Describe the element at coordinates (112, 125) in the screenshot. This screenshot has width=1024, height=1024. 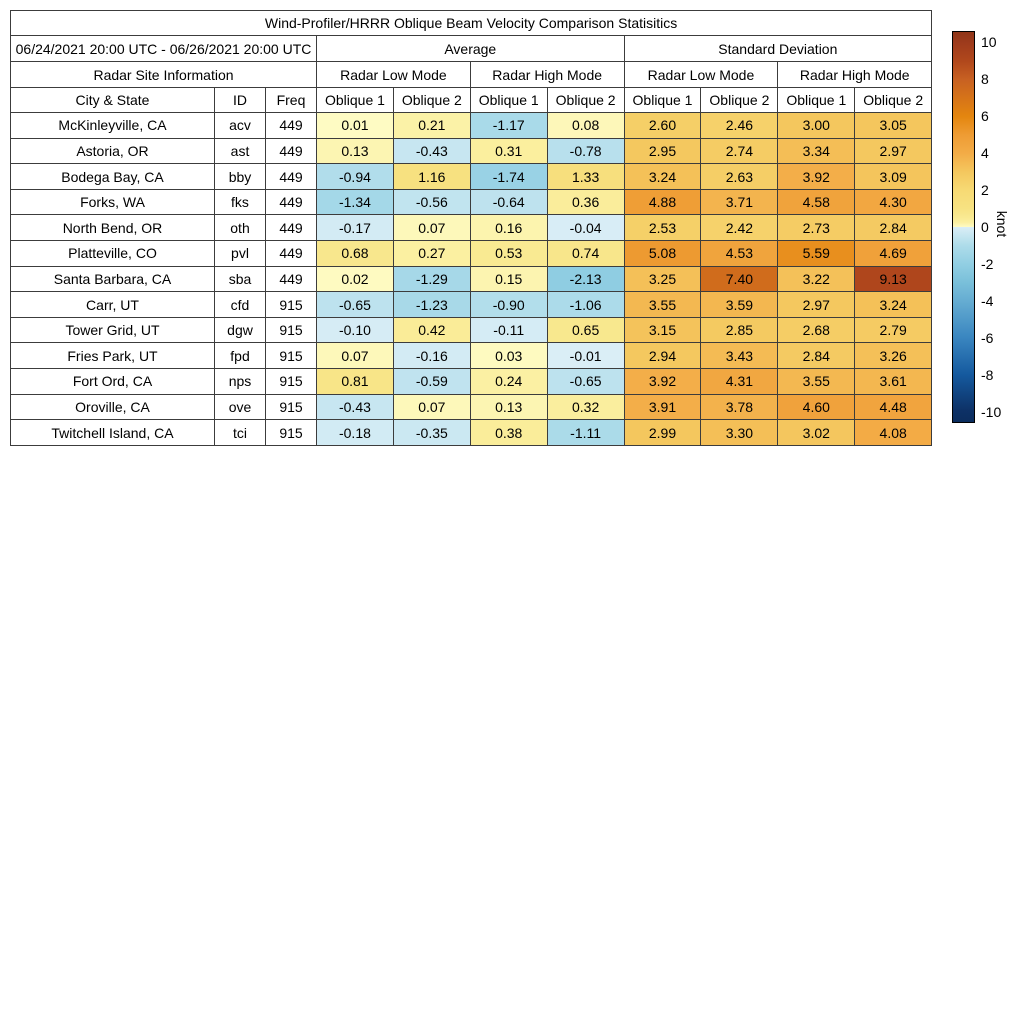
I see `cell-city: McKinleyville, CA` at that location.